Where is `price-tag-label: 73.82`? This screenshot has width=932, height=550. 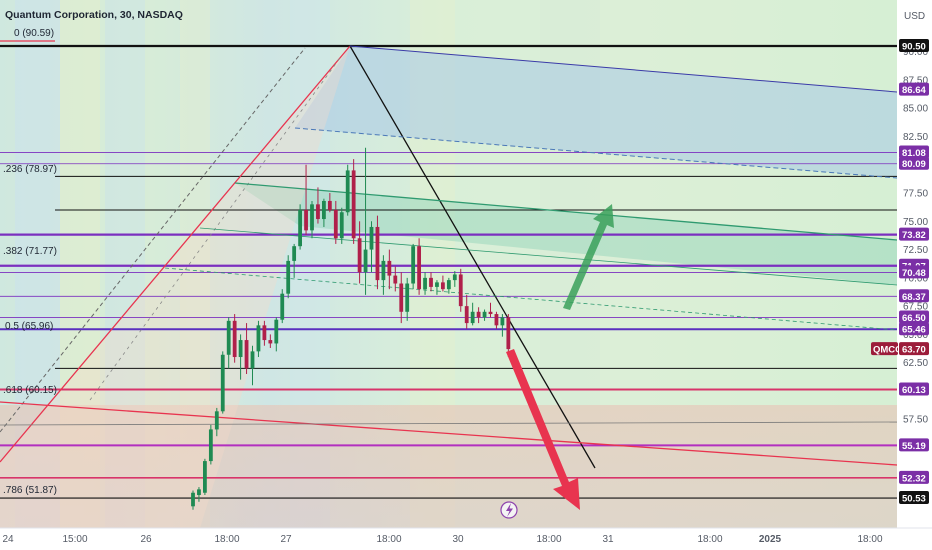 price-tag-label: 73.82 is located at coordinates (914, 235).